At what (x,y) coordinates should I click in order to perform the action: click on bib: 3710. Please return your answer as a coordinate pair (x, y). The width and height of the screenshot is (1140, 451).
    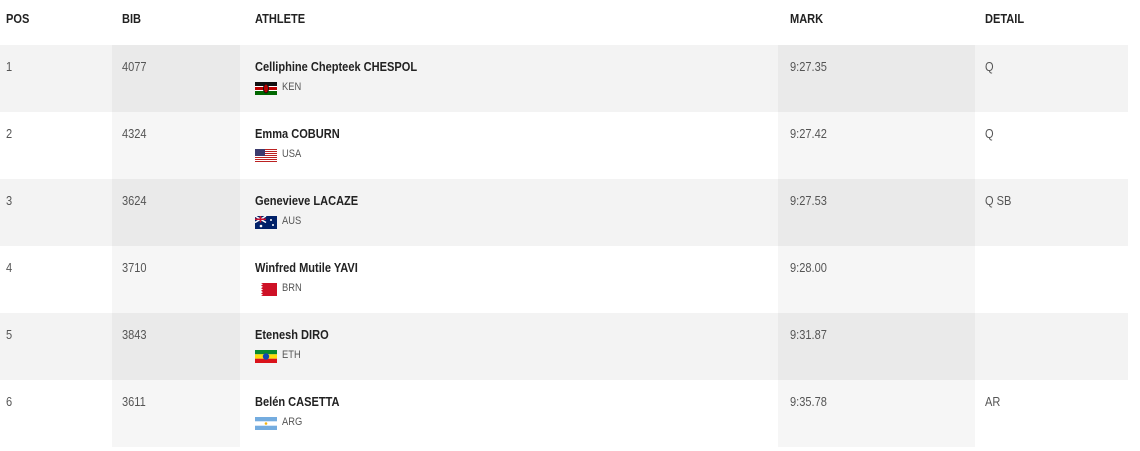
    Looking at the image, I should click on (134, 267).